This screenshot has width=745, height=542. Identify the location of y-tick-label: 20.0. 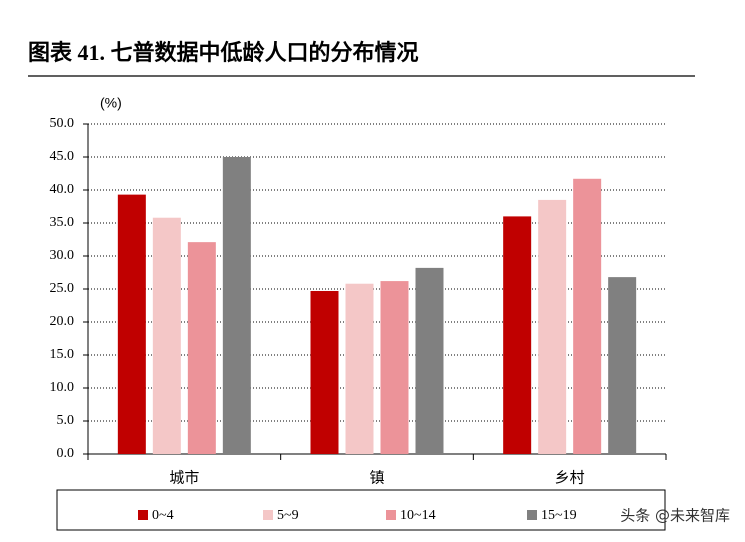
(62, 321).